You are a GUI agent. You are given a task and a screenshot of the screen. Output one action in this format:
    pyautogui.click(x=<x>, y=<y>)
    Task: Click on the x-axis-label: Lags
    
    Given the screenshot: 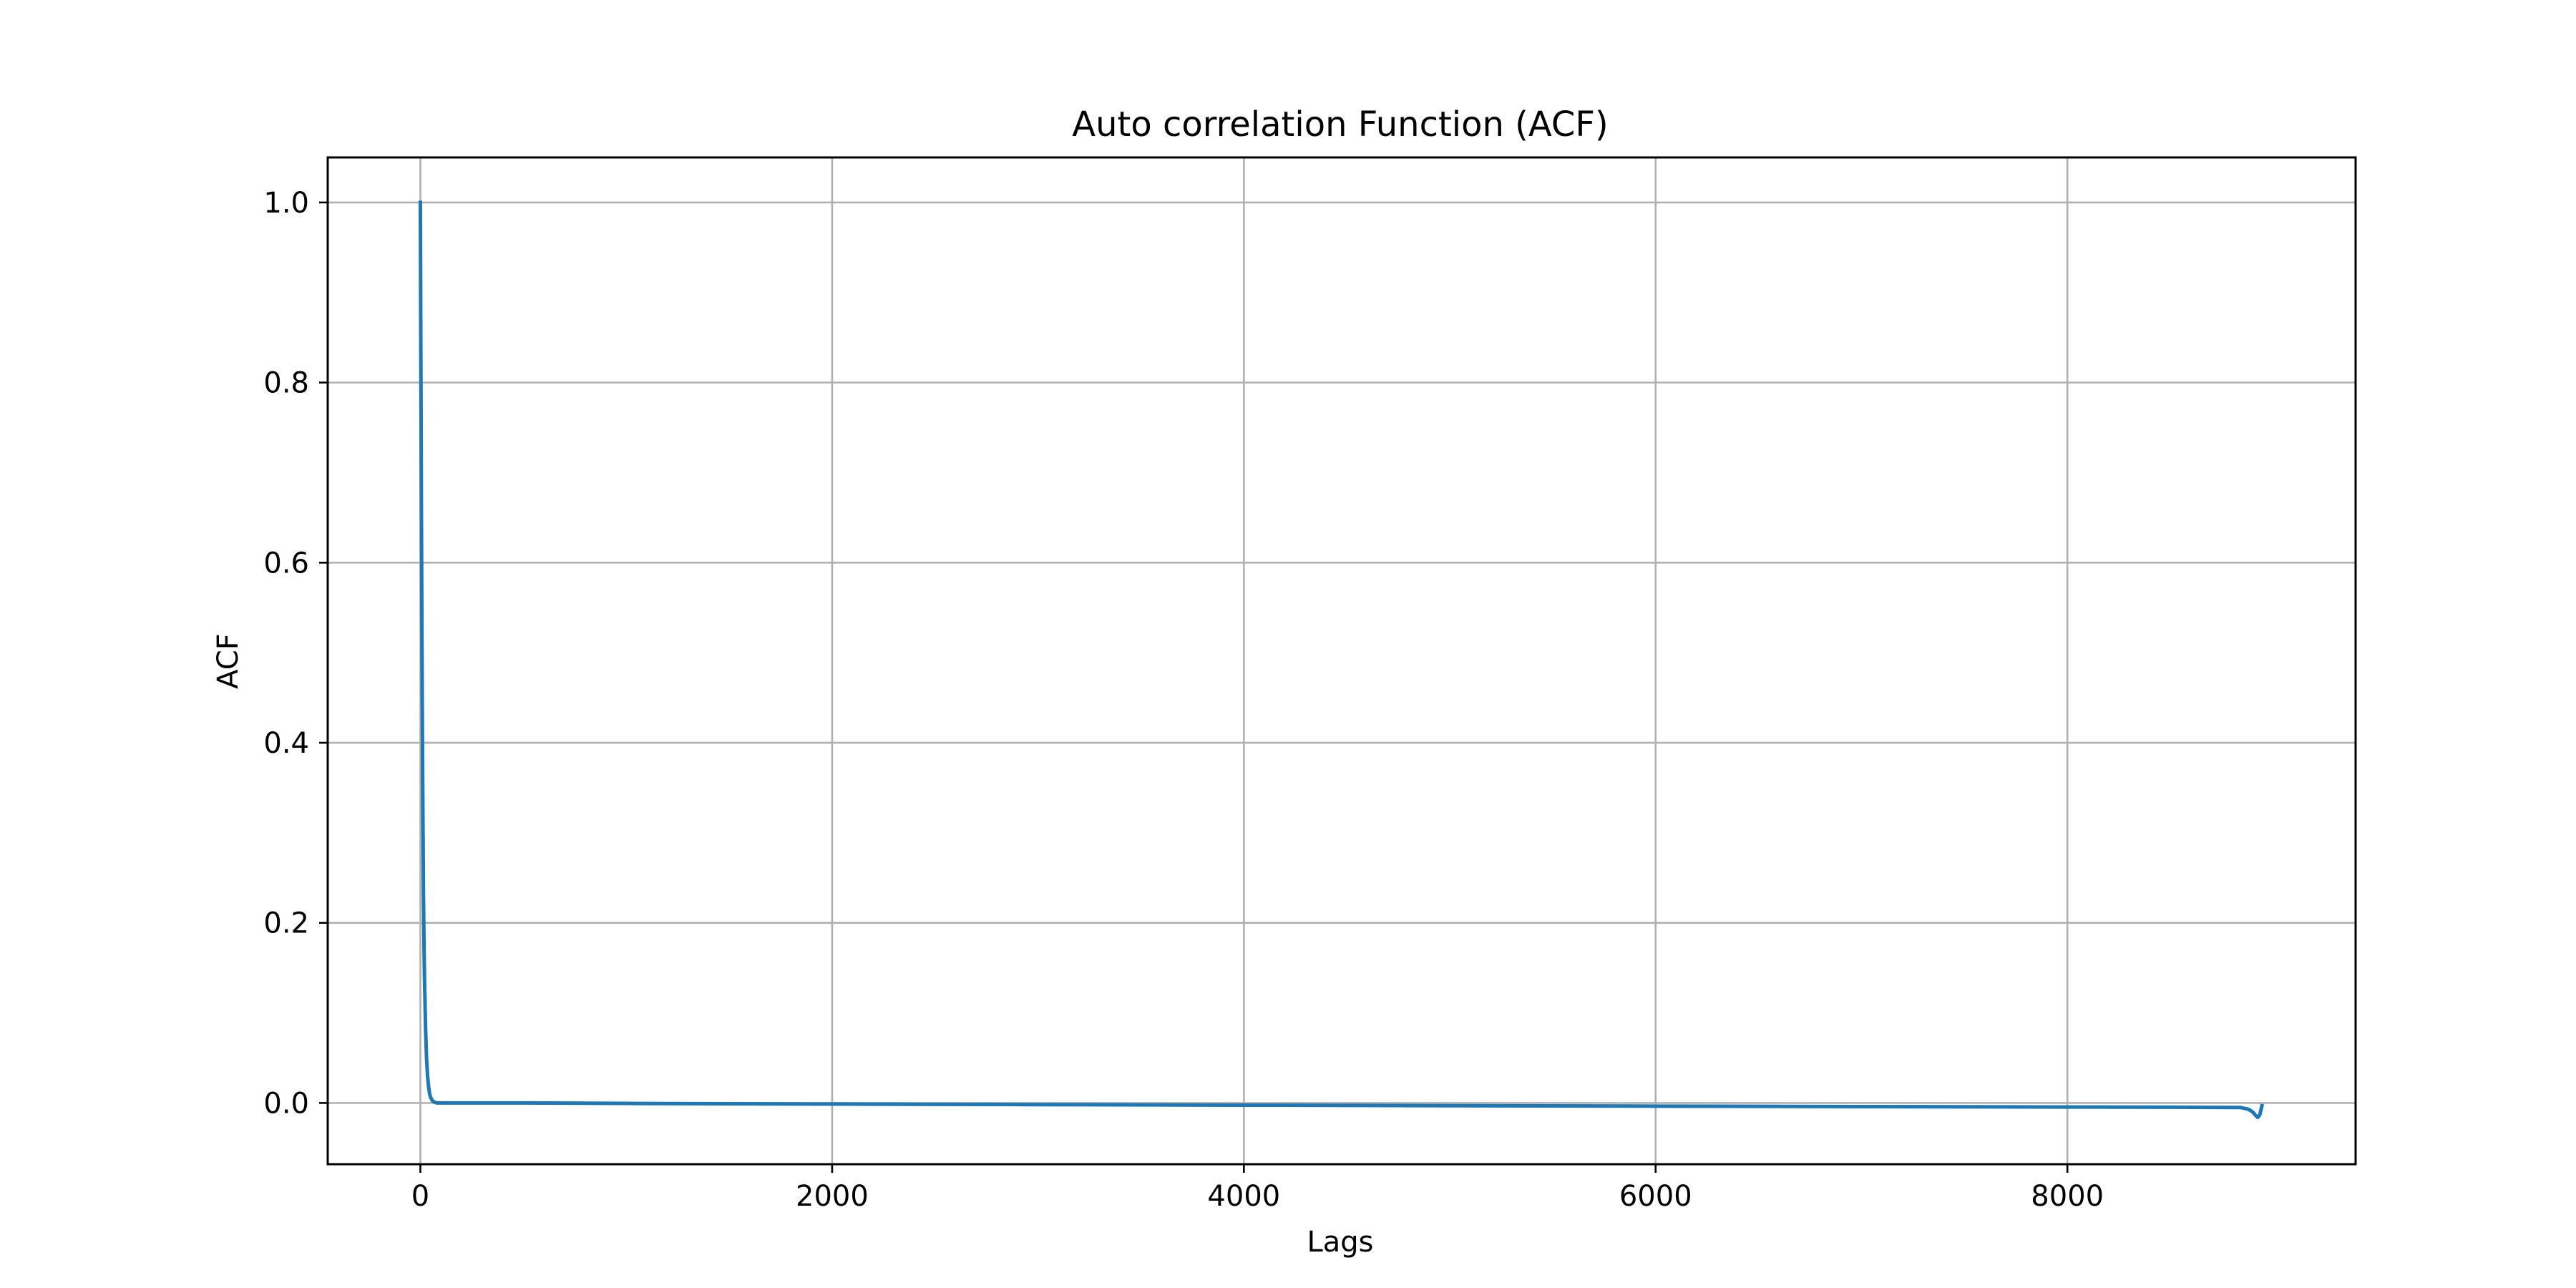 What is the action you would take?
    pyautogui.click(x=1340, y=1242)
    